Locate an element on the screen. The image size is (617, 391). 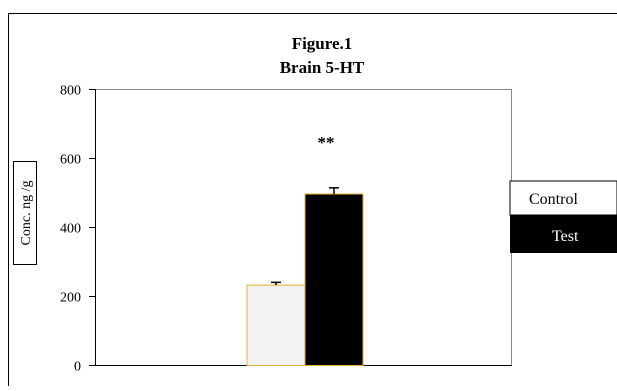
figure-label: Figure.1 is located at coordinates (322, 43).